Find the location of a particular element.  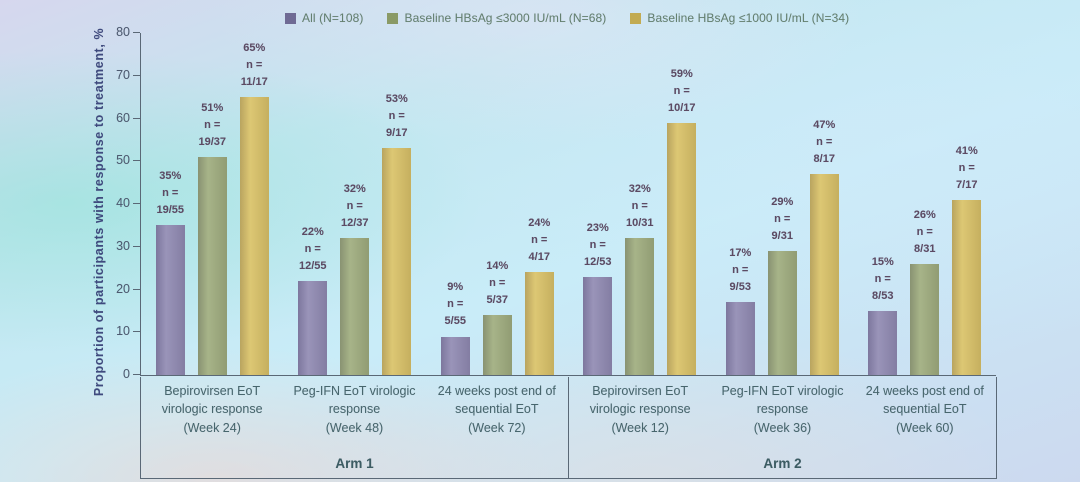

bar-slot: 24% n = 4/17 is located at coordinates (539, 204).